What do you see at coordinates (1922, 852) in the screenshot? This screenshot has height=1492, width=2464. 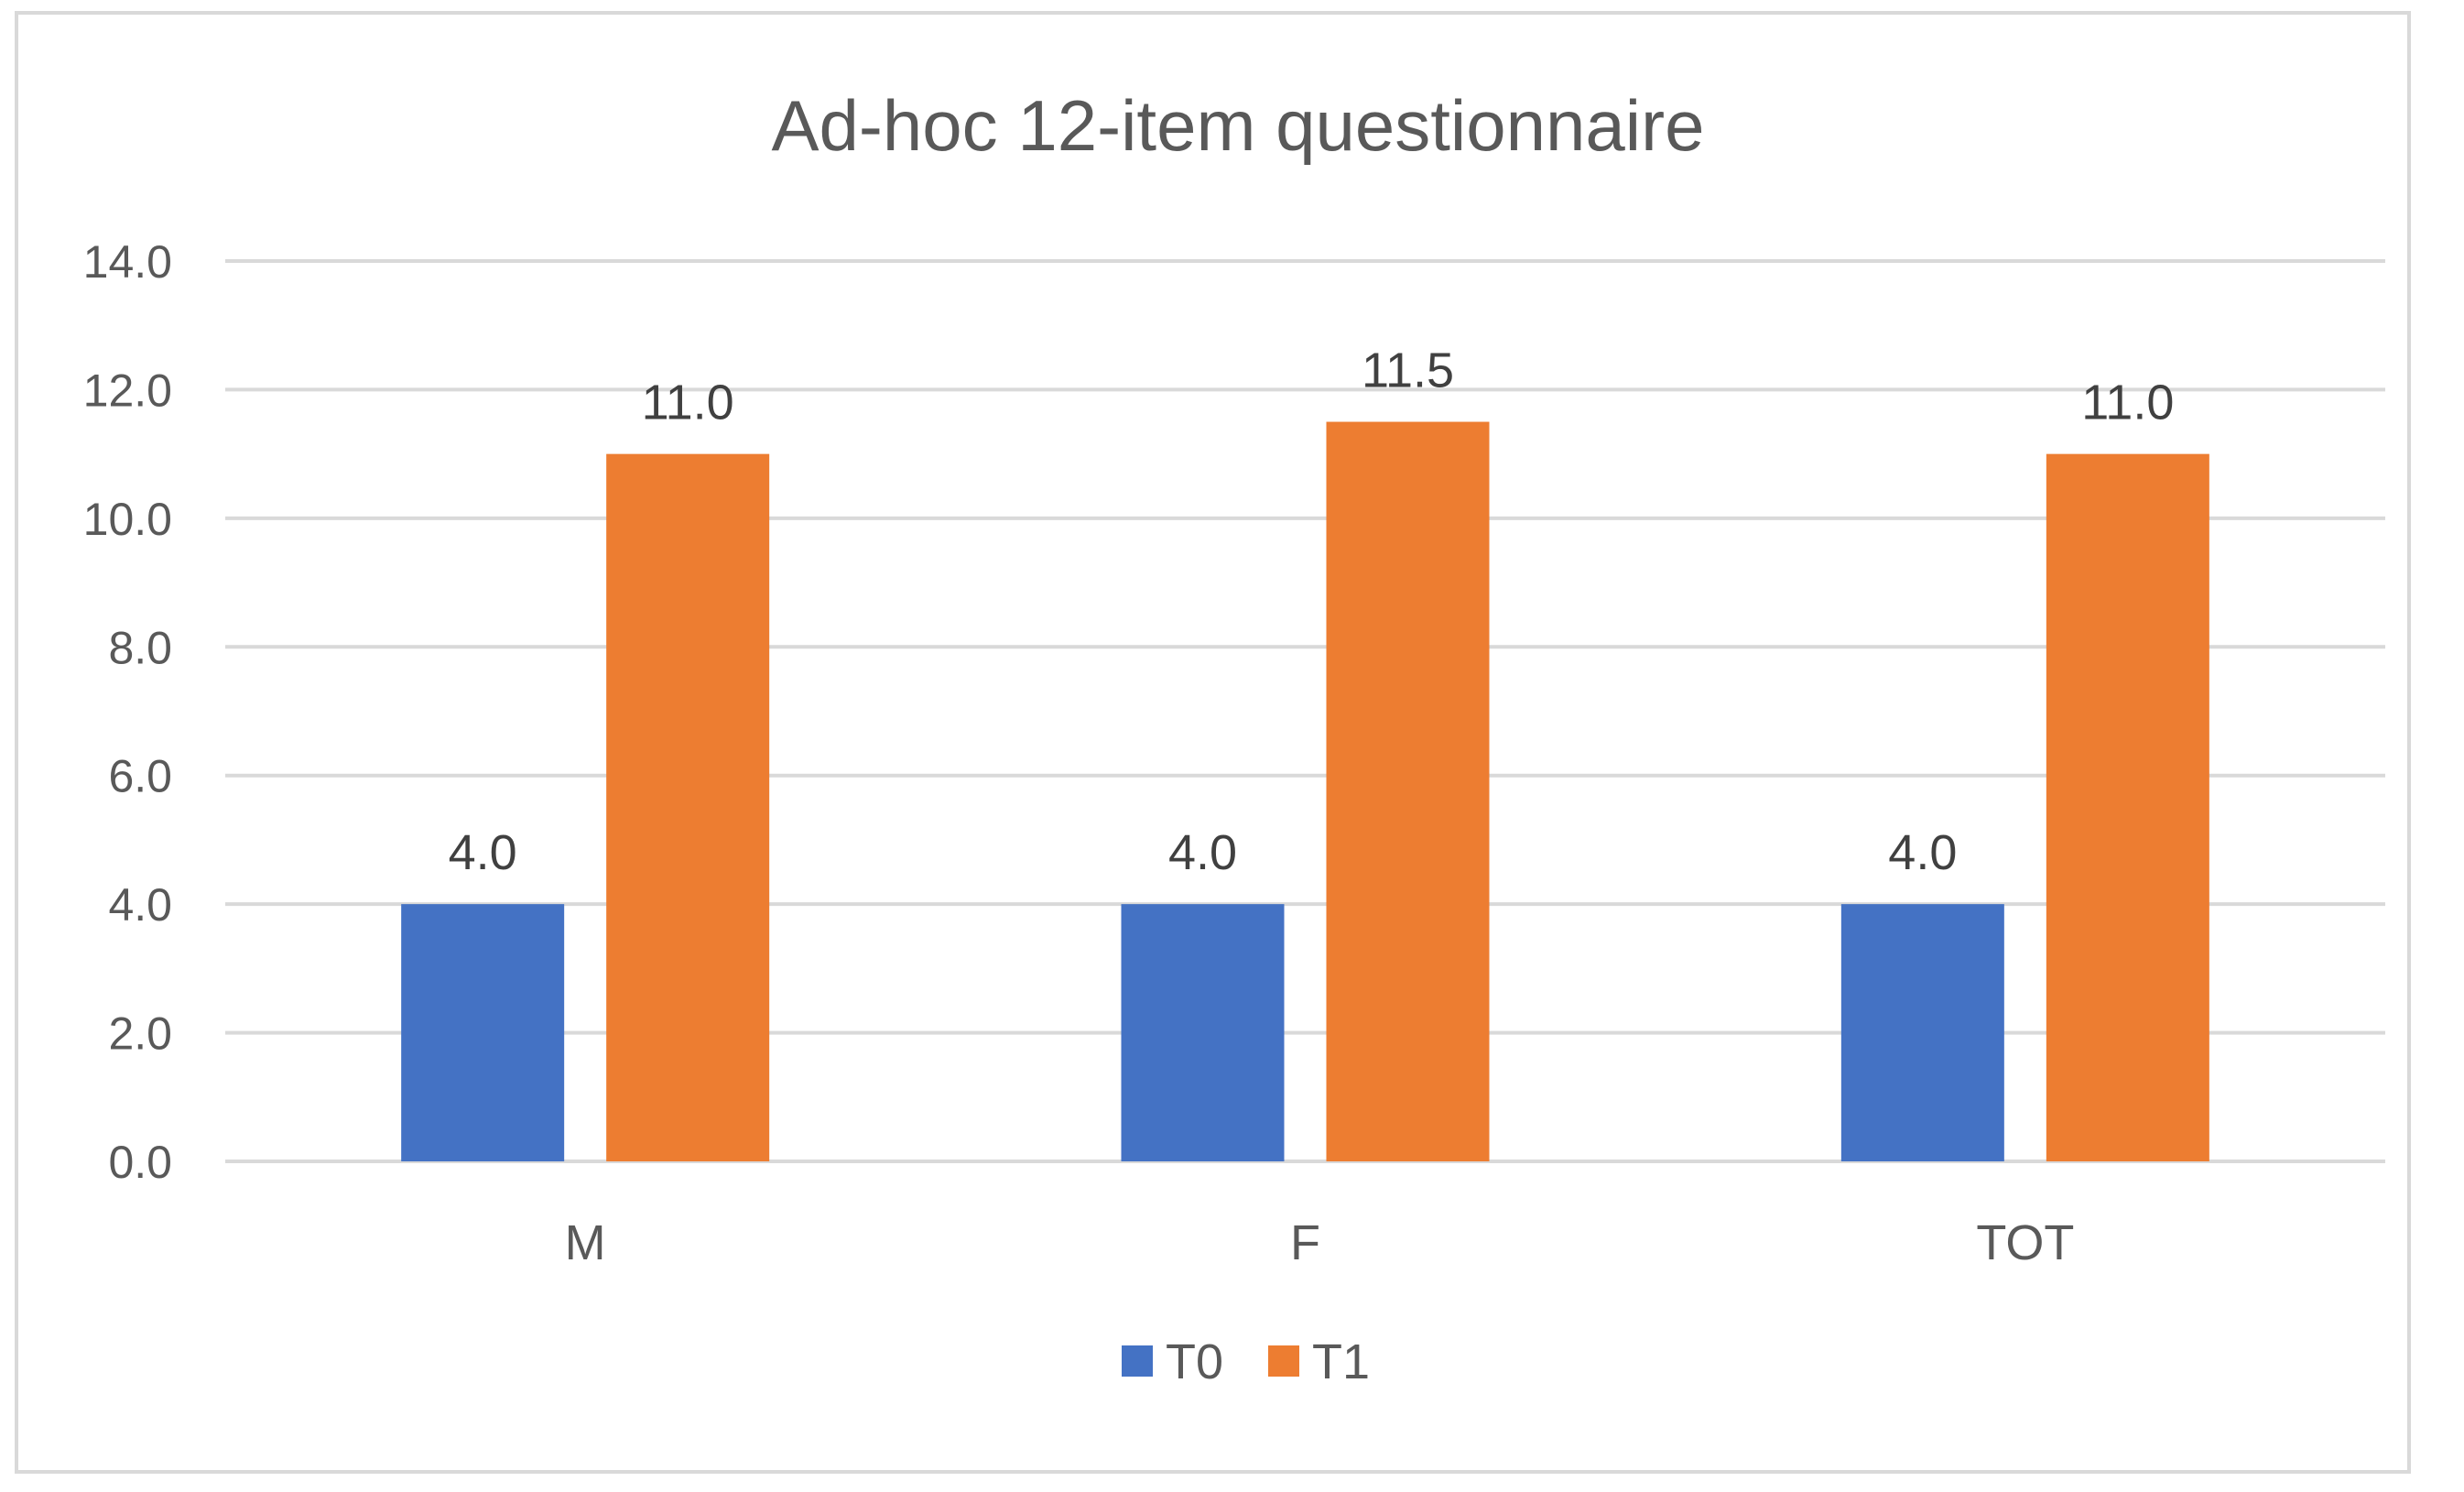 I see `data-label-t0-tot: 4.0` at bounding box center [1922, 852].